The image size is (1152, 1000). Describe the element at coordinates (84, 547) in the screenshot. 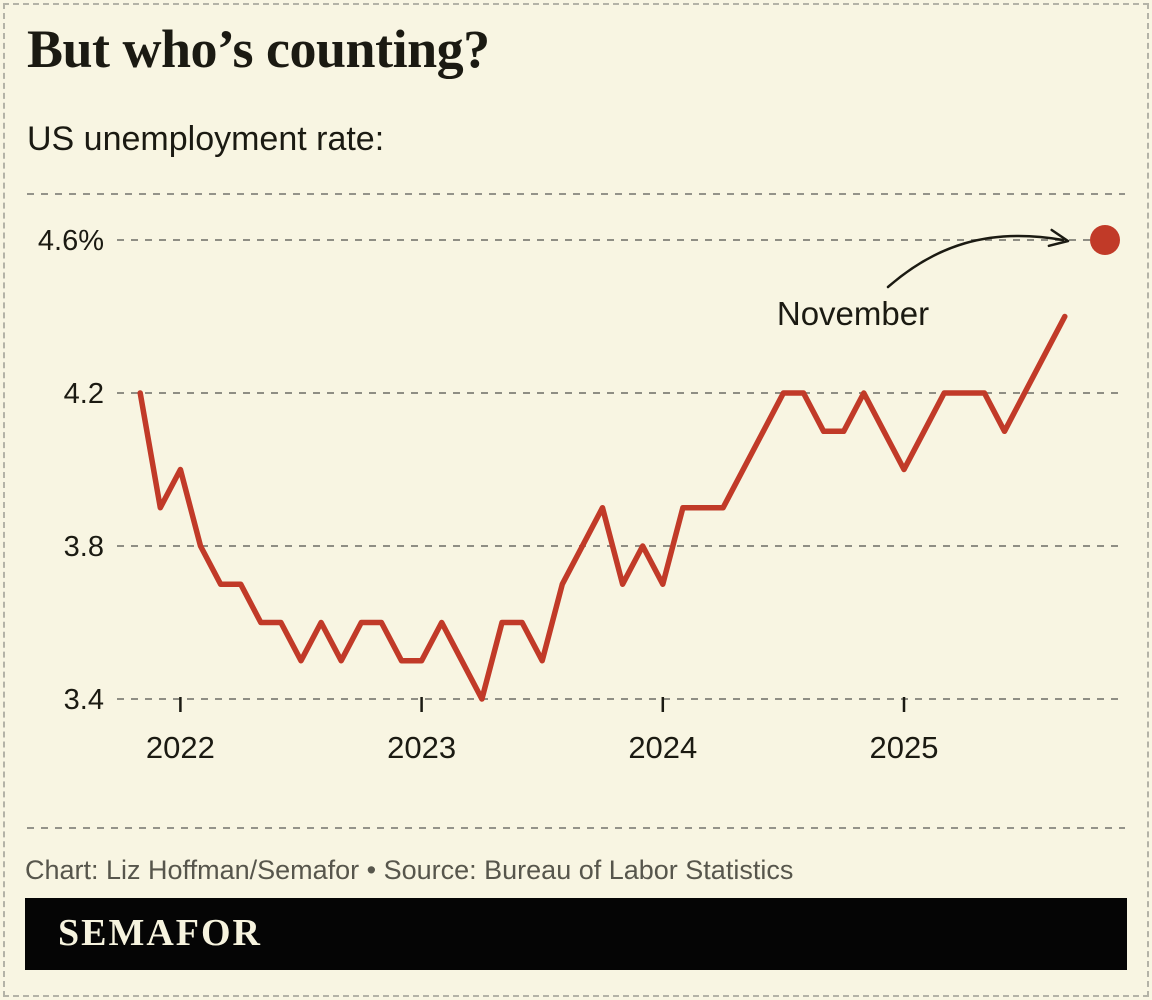

I see `y-axis-label: 3.8` at that location.